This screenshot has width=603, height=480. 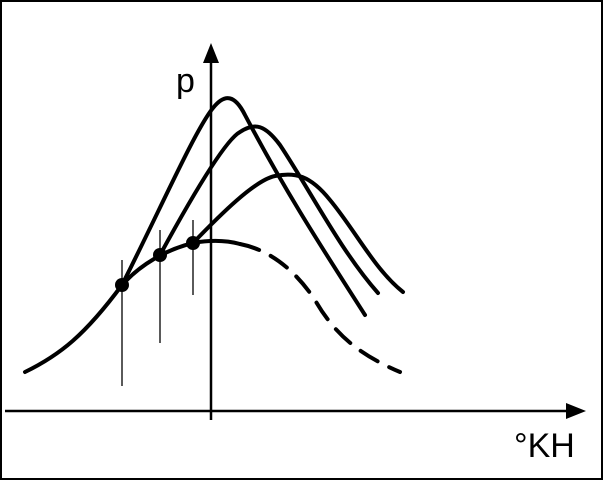 What do you see at coordinates (185, 81) in the screenshot?
I see `y-axis-label: p` at bounding box center [185, 81].